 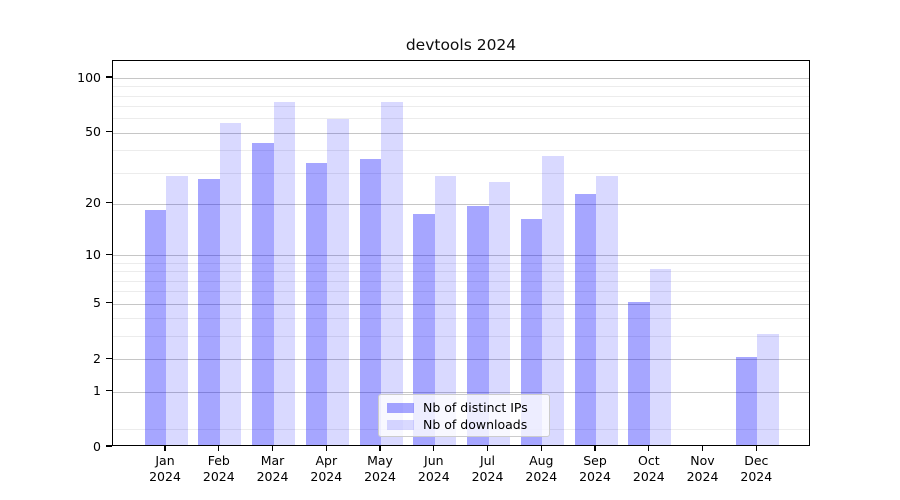 I want to click on y-tick-label-10: 10, so click(x=93, y=254).